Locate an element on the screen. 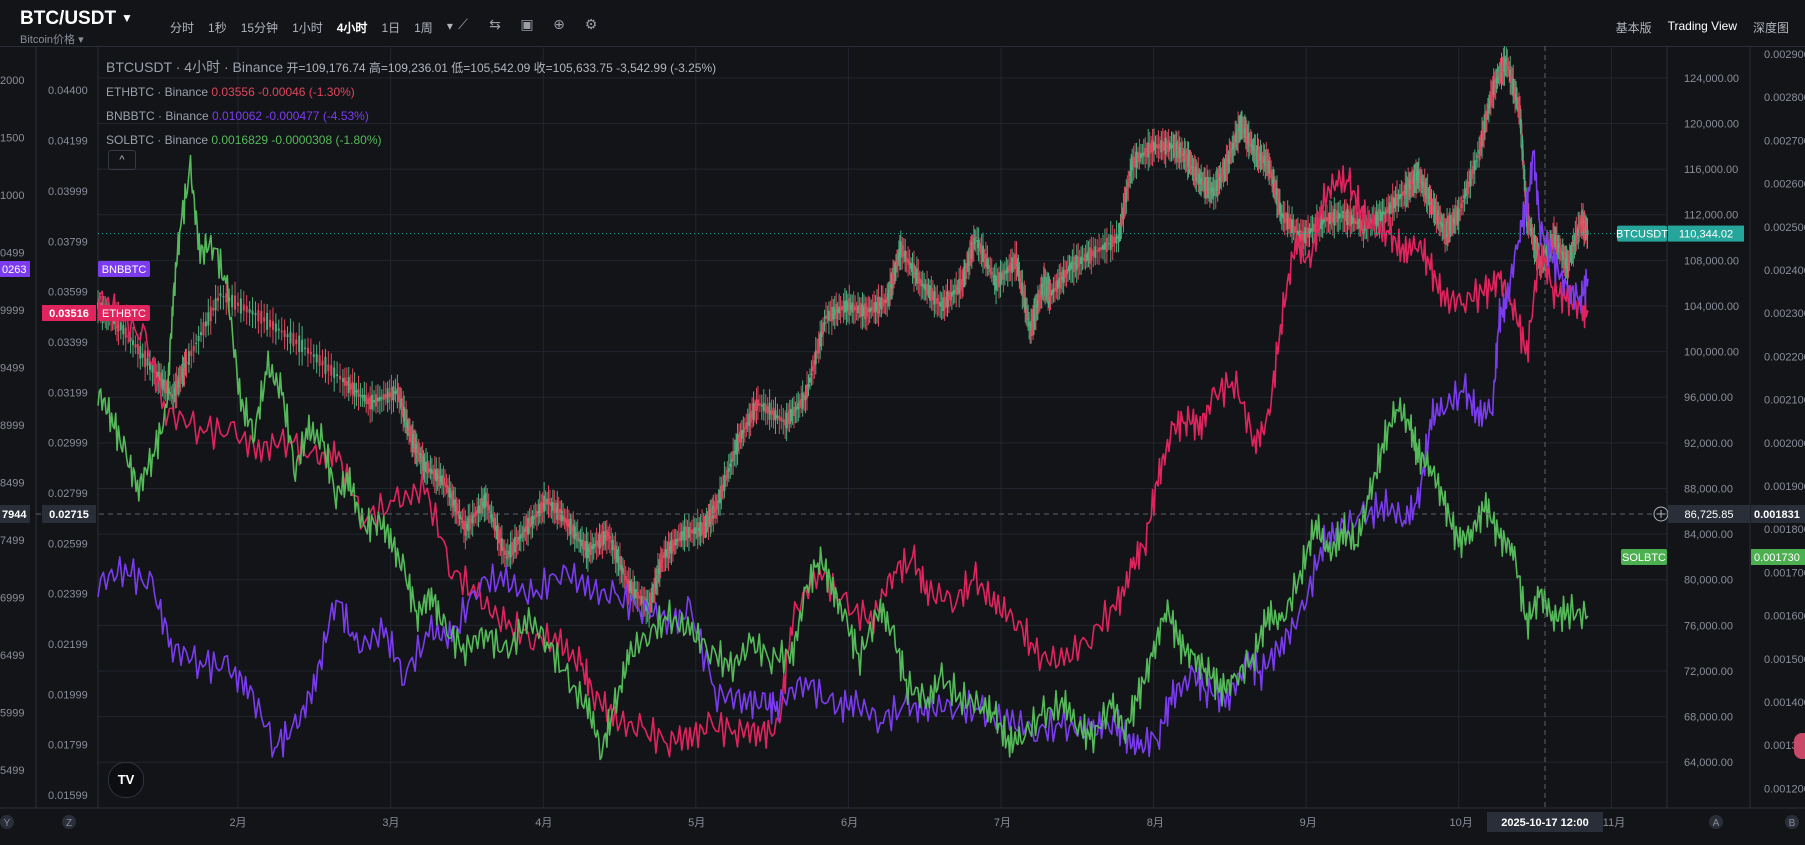 This screenshot has width=1805, height=845. view-tab-0: 基本版 is located at coordinates (1633, 28).